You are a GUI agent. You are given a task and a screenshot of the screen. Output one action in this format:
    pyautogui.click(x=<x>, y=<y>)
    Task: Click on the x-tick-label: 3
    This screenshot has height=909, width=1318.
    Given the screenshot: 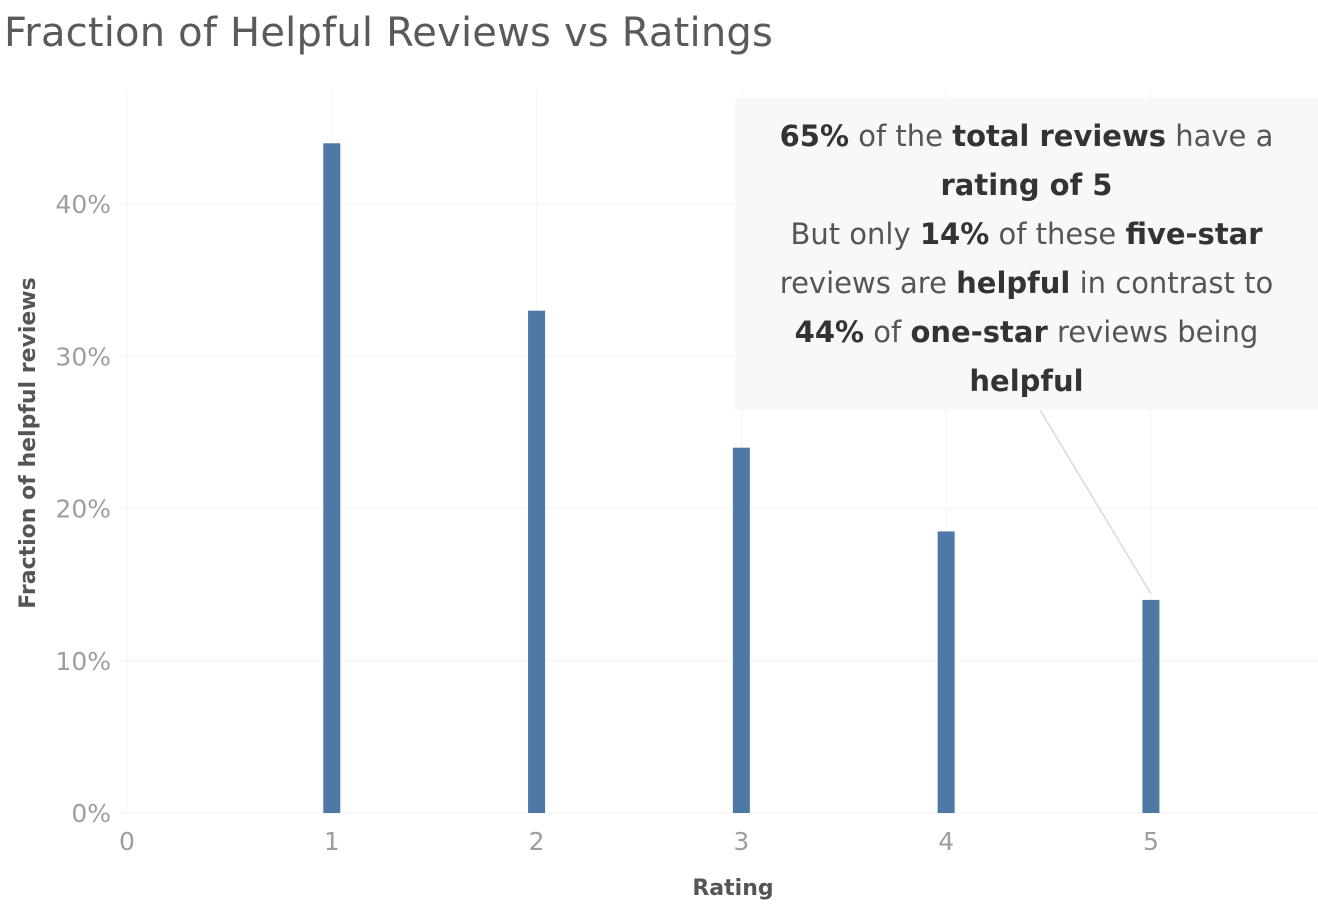 What is the action you would take?
    pyautogui.click(x=741, y=841)
    